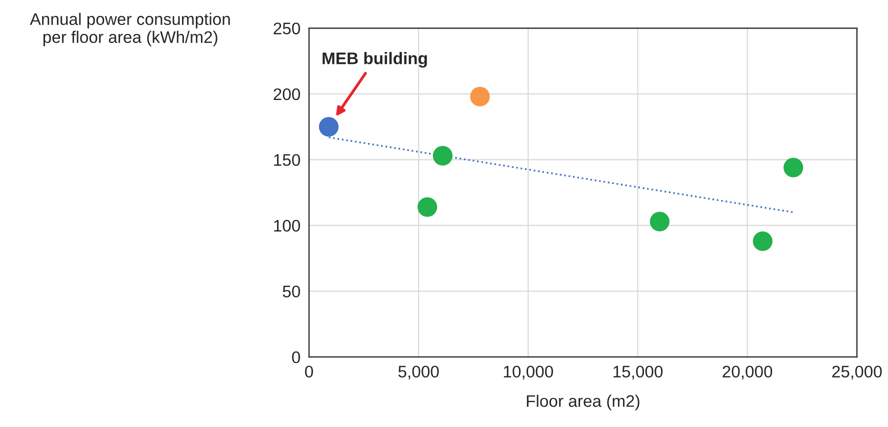 The width and height of the screenshot is (888, 427). I want to click on x-tick-label: 10,000, so click(529, 373).